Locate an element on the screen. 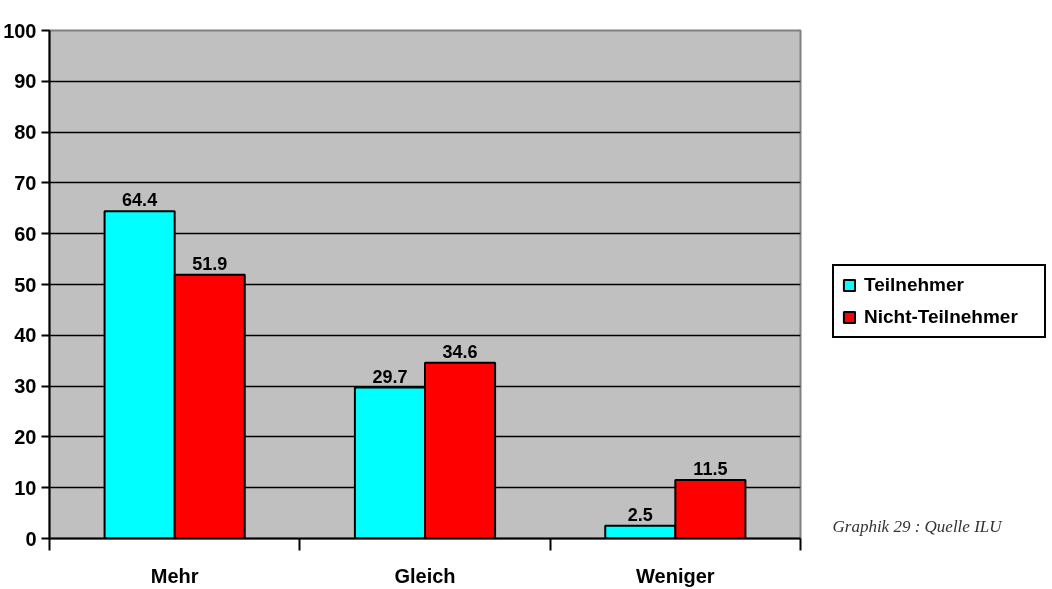 The height and width of the screenshot is (589, 1052). data-label: 2.5 is located at coordinates (640, 514).